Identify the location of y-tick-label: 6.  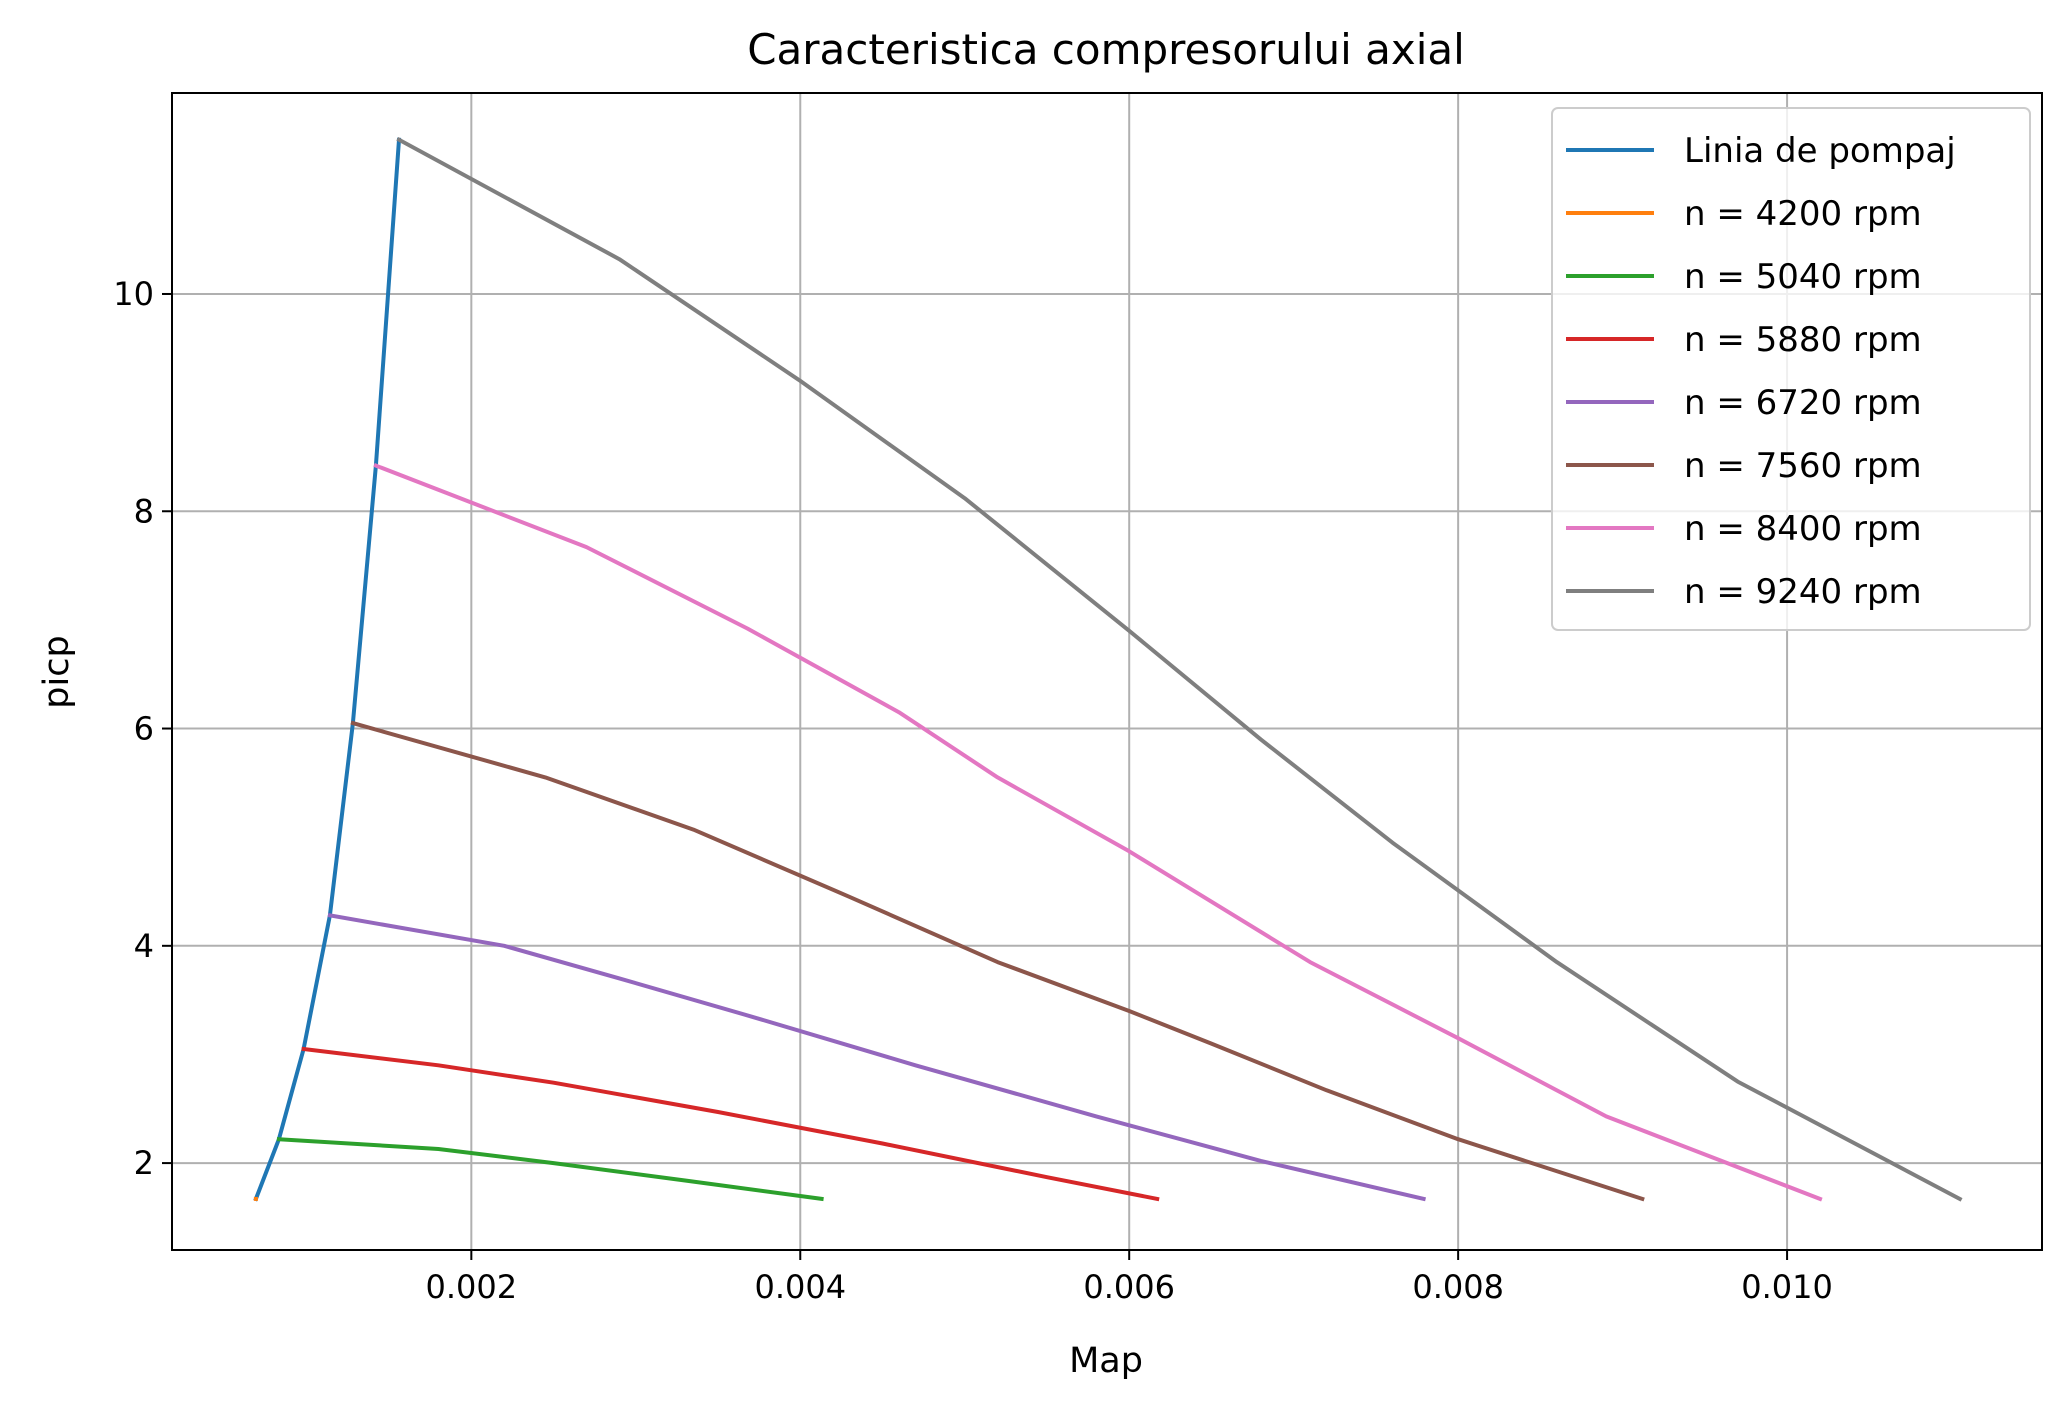
(144, 729).